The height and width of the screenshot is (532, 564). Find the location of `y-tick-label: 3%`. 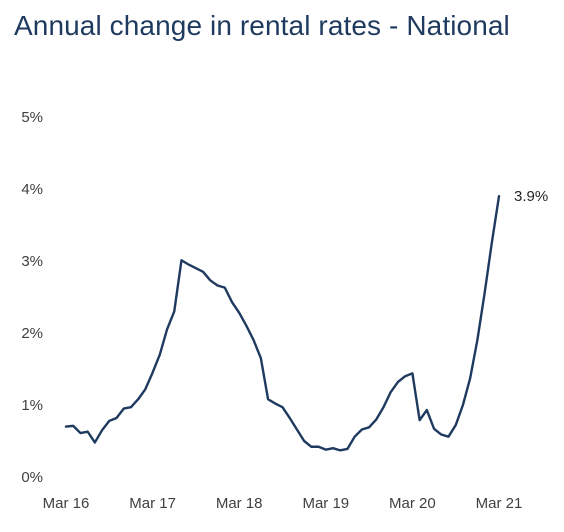

y-tick-label: 3% is located at coordinates (32, 261).